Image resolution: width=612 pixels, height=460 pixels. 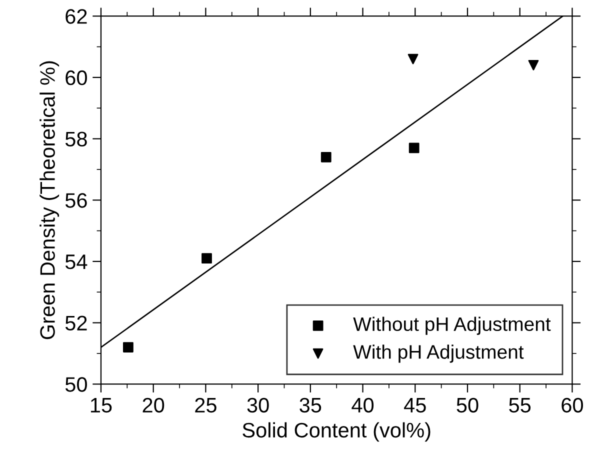 I want to click on y-tick-label: 58, so click(x=76, y=139).